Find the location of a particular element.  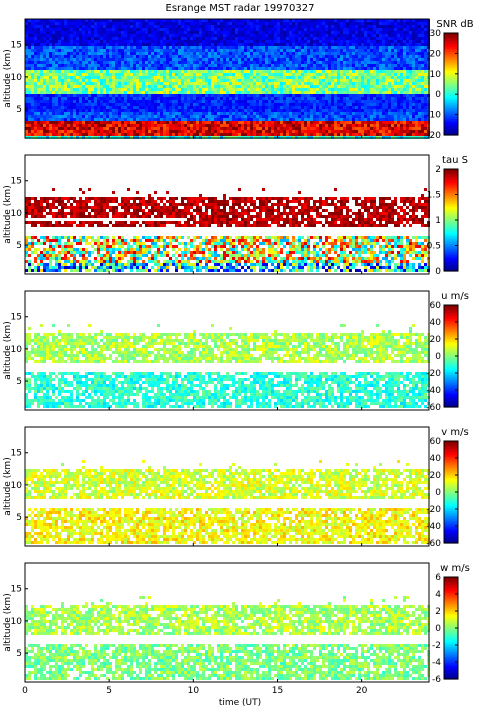

y-tick-label-snr-0: 5 is located at coordinates (19, 110).